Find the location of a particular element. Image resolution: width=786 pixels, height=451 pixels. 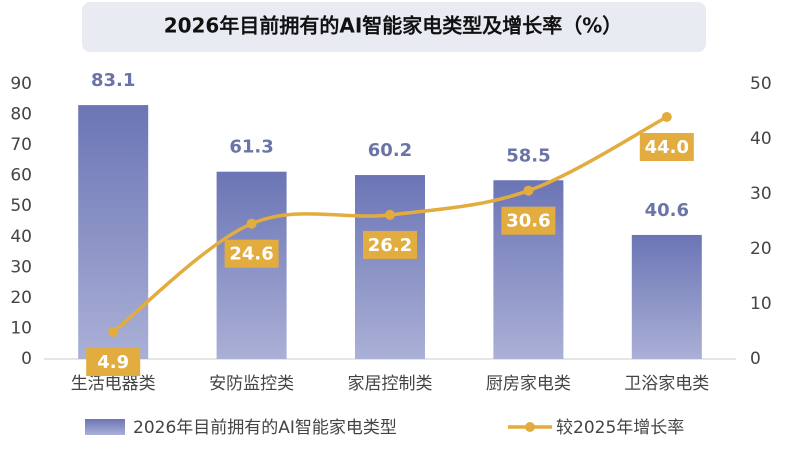

y2-tick-label: 0 is located at coordinates (755, 359).